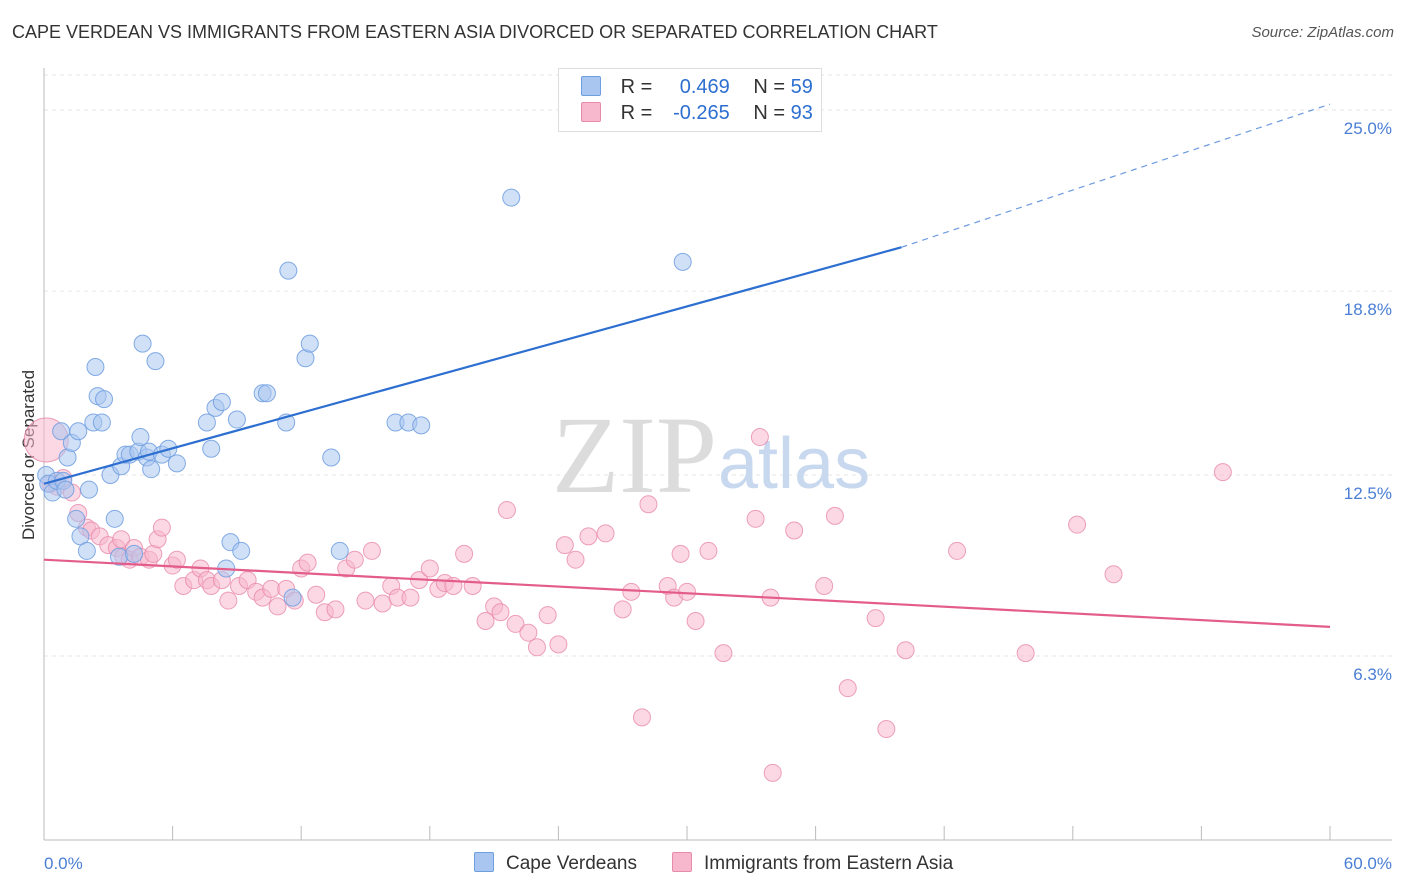 This screenshot has width=1406, height=892. Describe the element at coordinates (801, 113) in the screenshot. I see `legend-n-value: 93` at that location.